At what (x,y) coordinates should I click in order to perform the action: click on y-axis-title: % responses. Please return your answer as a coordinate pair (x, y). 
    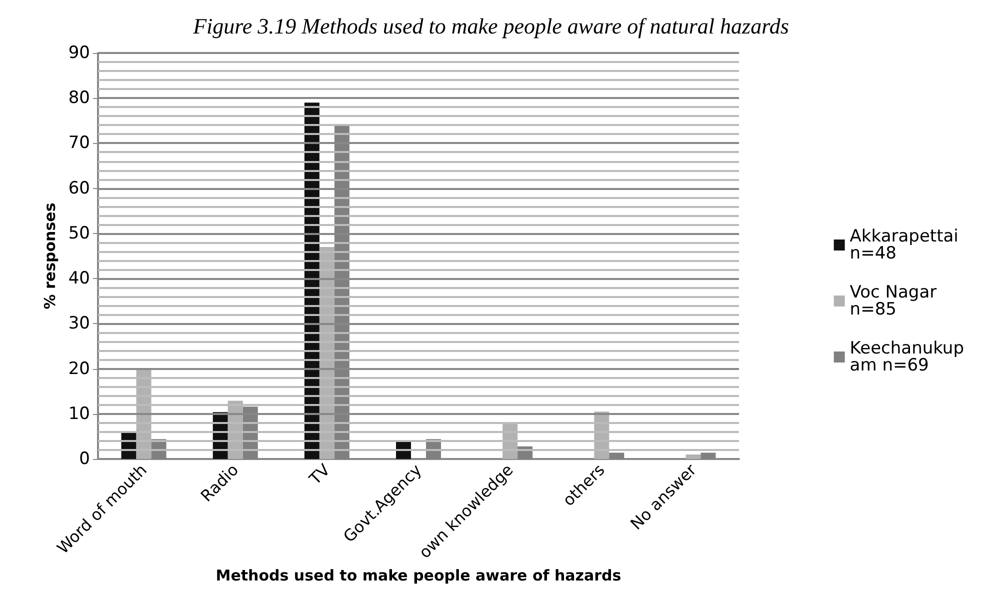
    Looking at the image, I should click on (49, 256).